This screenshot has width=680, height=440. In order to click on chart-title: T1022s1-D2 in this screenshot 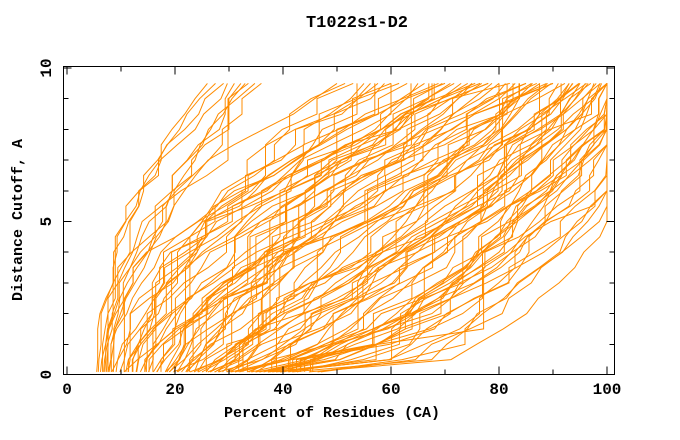, I will do `click(357, 23)`.